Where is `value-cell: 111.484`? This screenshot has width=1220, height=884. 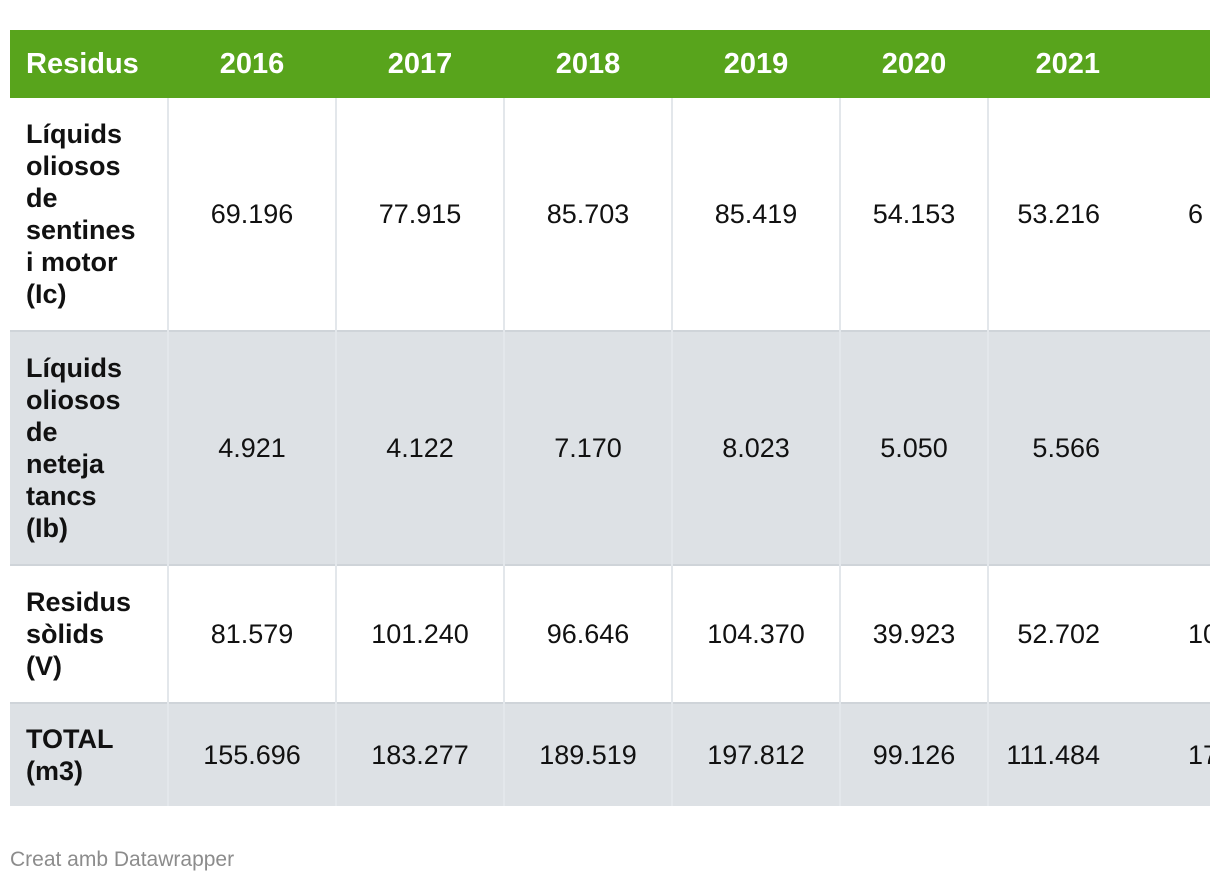 value-cell: 111.484 is located at coordinates (1061, 754).